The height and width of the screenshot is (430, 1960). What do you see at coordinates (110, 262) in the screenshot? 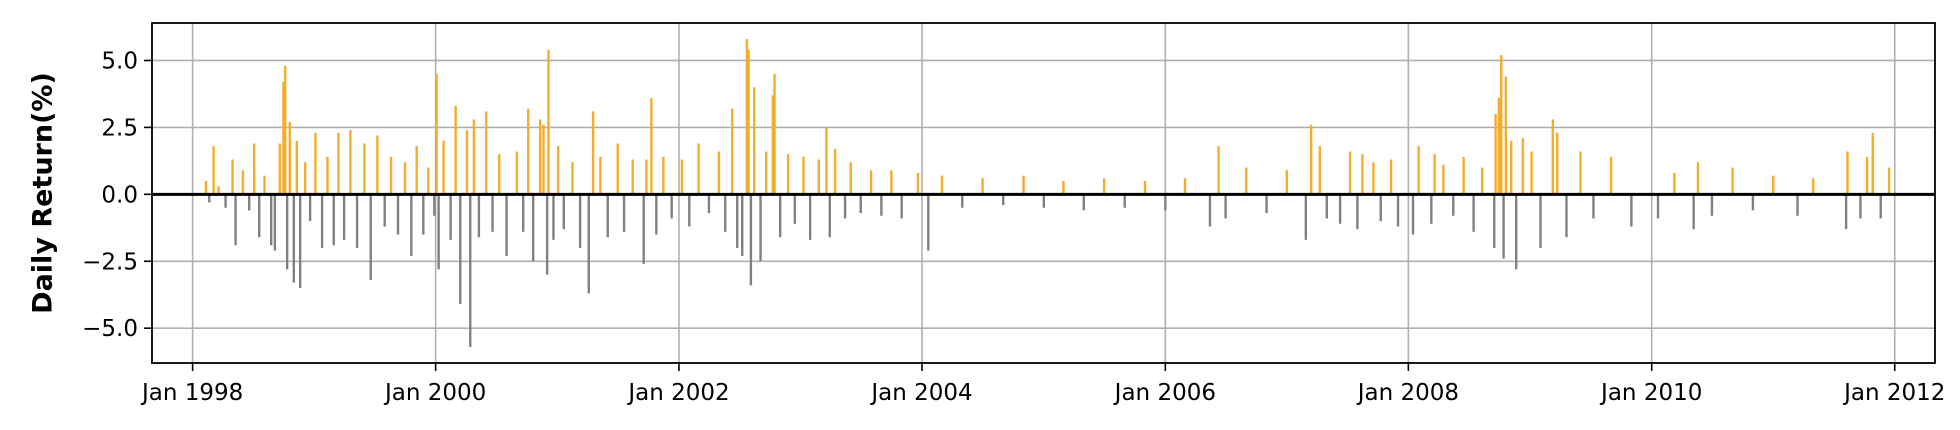
I see `y-tick-label: −2.5` at bounding box center [110, 262].